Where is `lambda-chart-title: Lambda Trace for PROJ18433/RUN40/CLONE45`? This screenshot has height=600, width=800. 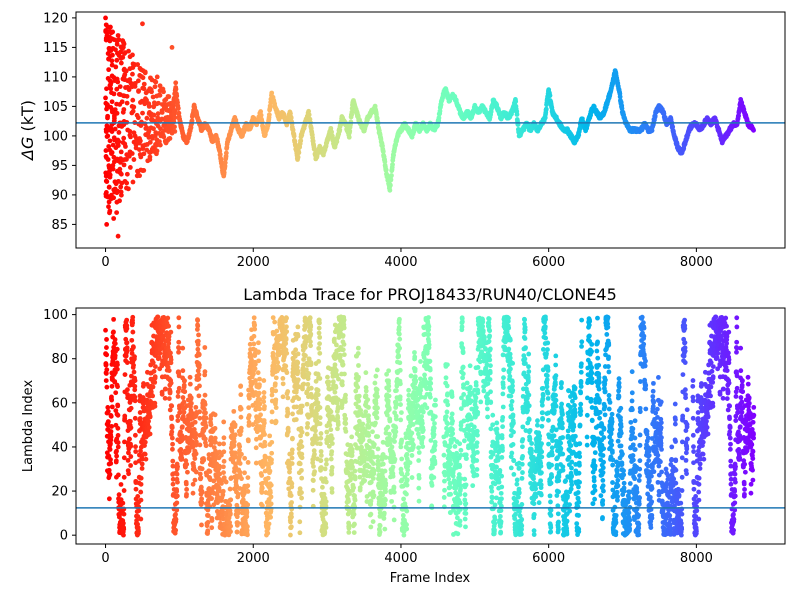
lambda-chart-title: Lambda Trace for PROJ18433/RUN40/CLONE45 is located at coordinates (430, 294).